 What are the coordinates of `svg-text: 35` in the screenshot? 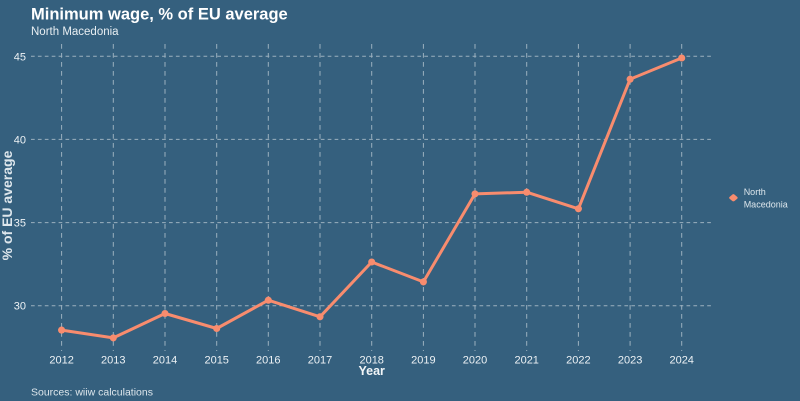 It's located at (20, 224).